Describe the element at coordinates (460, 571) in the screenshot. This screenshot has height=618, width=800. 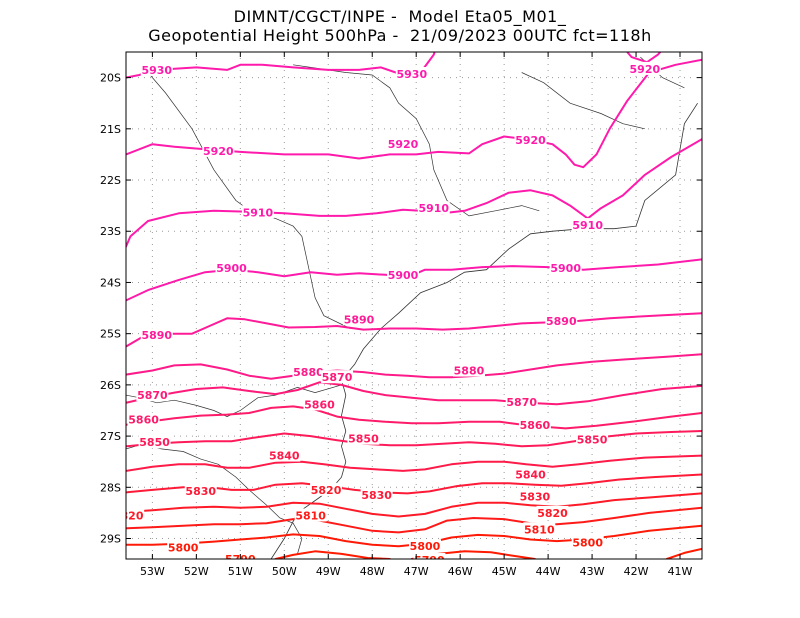
I see `x-tick-label: 46W` at that location.